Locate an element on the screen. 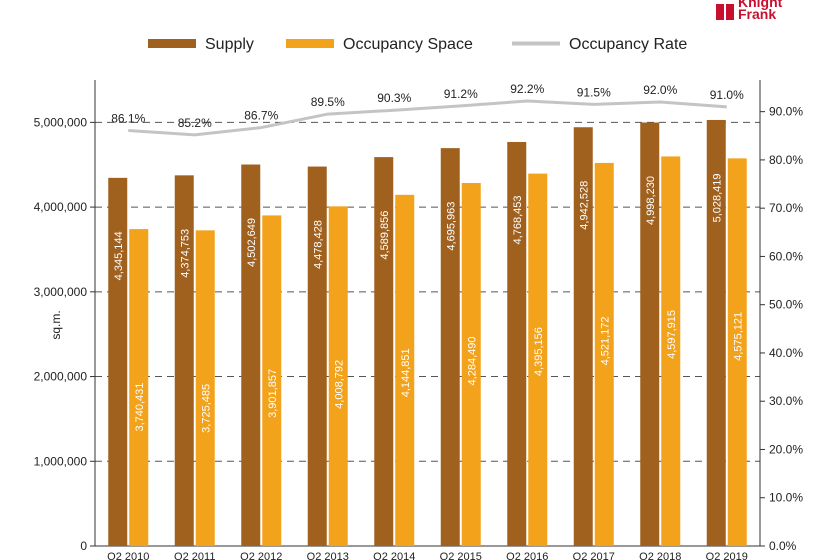 Image resolution: width=840 pixels, height=560 pixels. occupancy-space-value-label: 4,597,915 is located at coordinates (672, 334).